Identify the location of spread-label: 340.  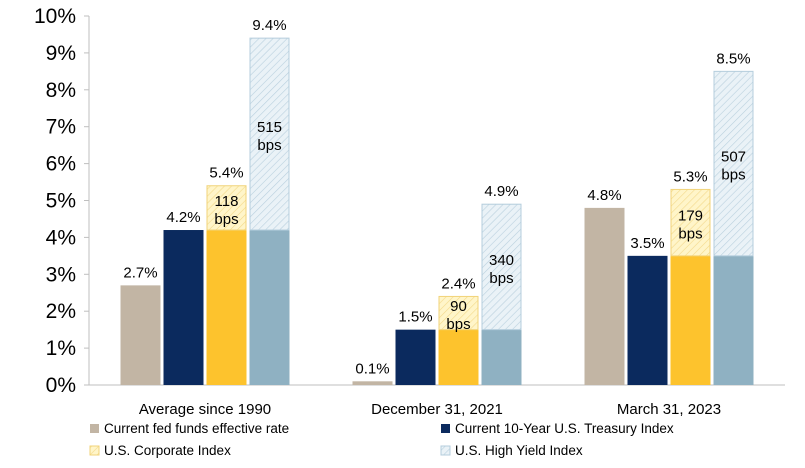
(501, 260).